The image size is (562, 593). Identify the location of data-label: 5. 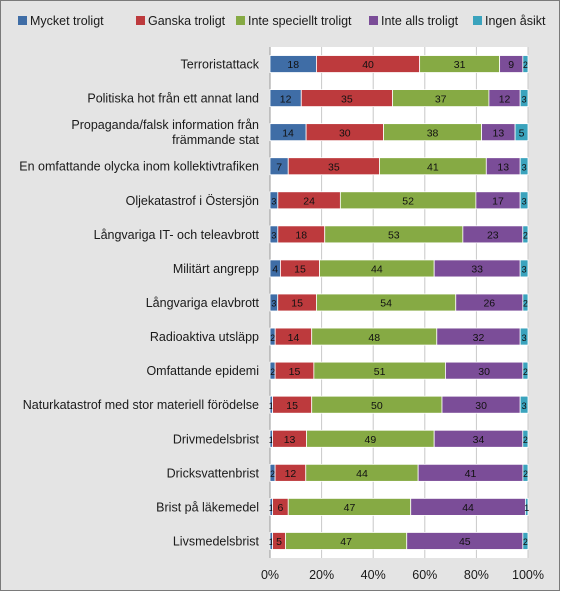
(522, 133).